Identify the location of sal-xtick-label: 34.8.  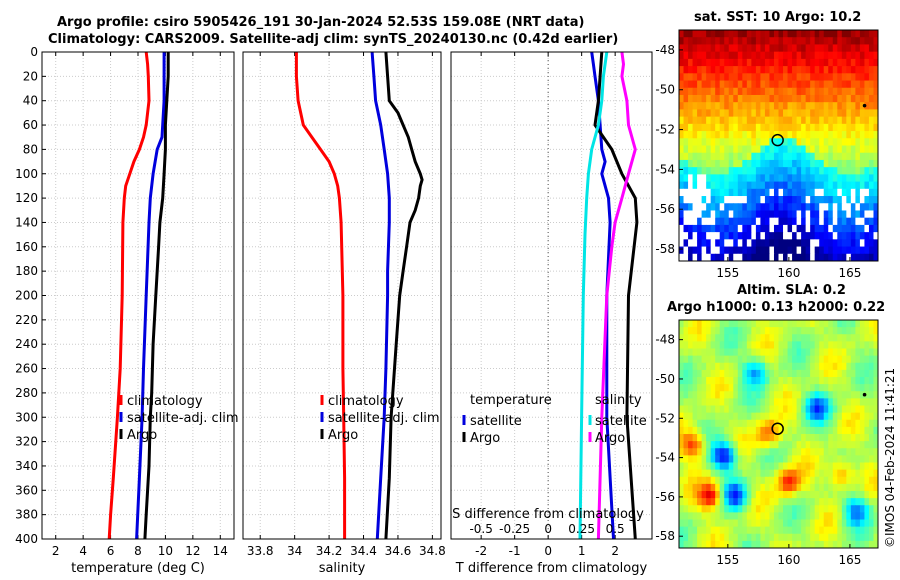
(432, 551).